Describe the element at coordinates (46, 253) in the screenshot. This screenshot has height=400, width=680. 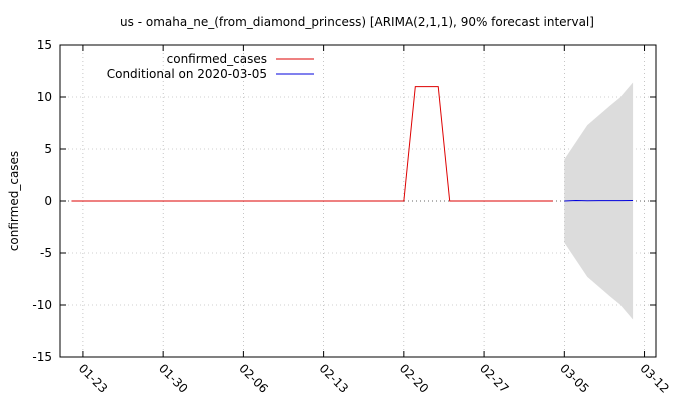
I see `y-tick-label: -5` at that location.